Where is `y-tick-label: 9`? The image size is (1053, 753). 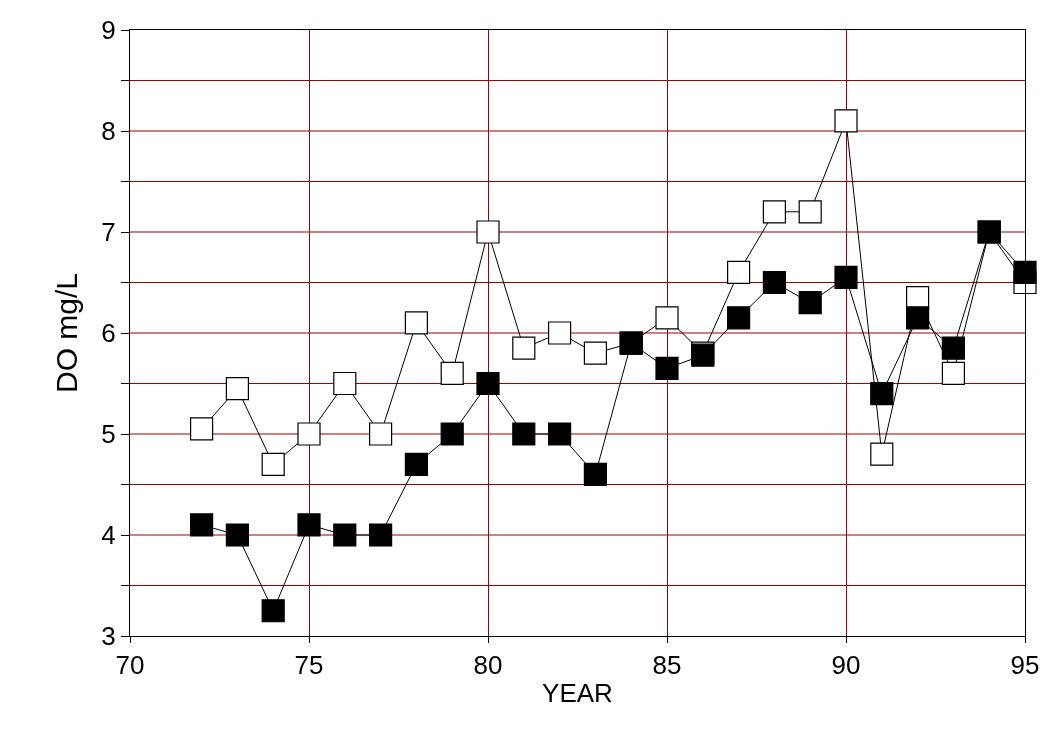
y-tick-label: 9 is located at coordinates (108, 30).